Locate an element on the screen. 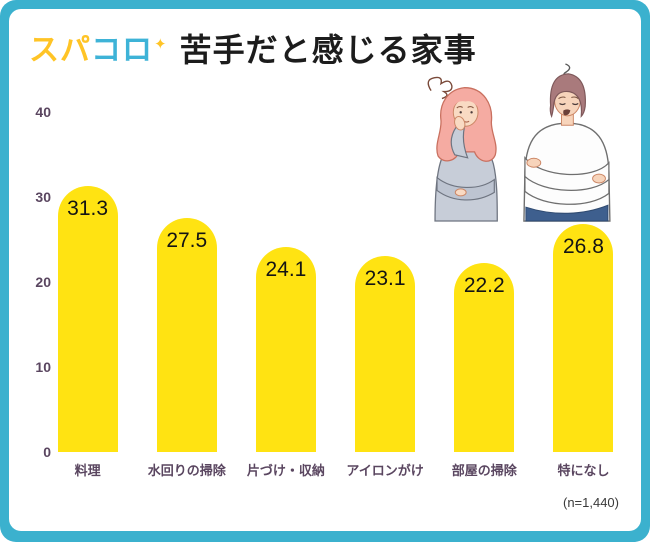 Image resolution: width=650 pixels, height=542 pixels. woman-brow-right is located at coordinates (470, 107).